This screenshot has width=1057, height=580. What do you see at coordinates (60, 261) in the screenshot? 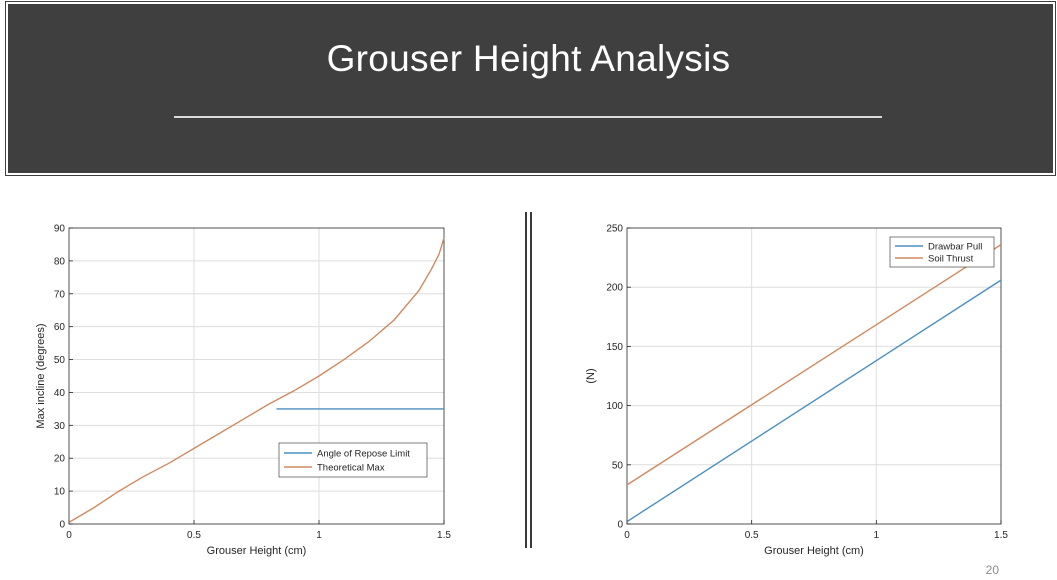
I see `y-tick-label: 80` at bounding box center [60, 261].